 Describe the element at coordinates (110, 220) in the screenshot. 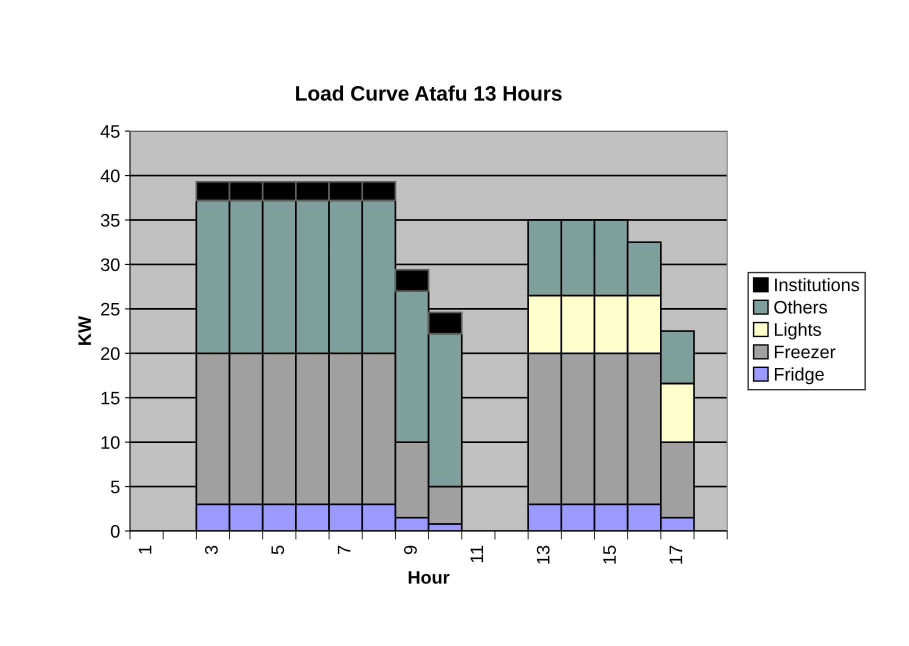

I see `y-tick-label: 35` at that location.